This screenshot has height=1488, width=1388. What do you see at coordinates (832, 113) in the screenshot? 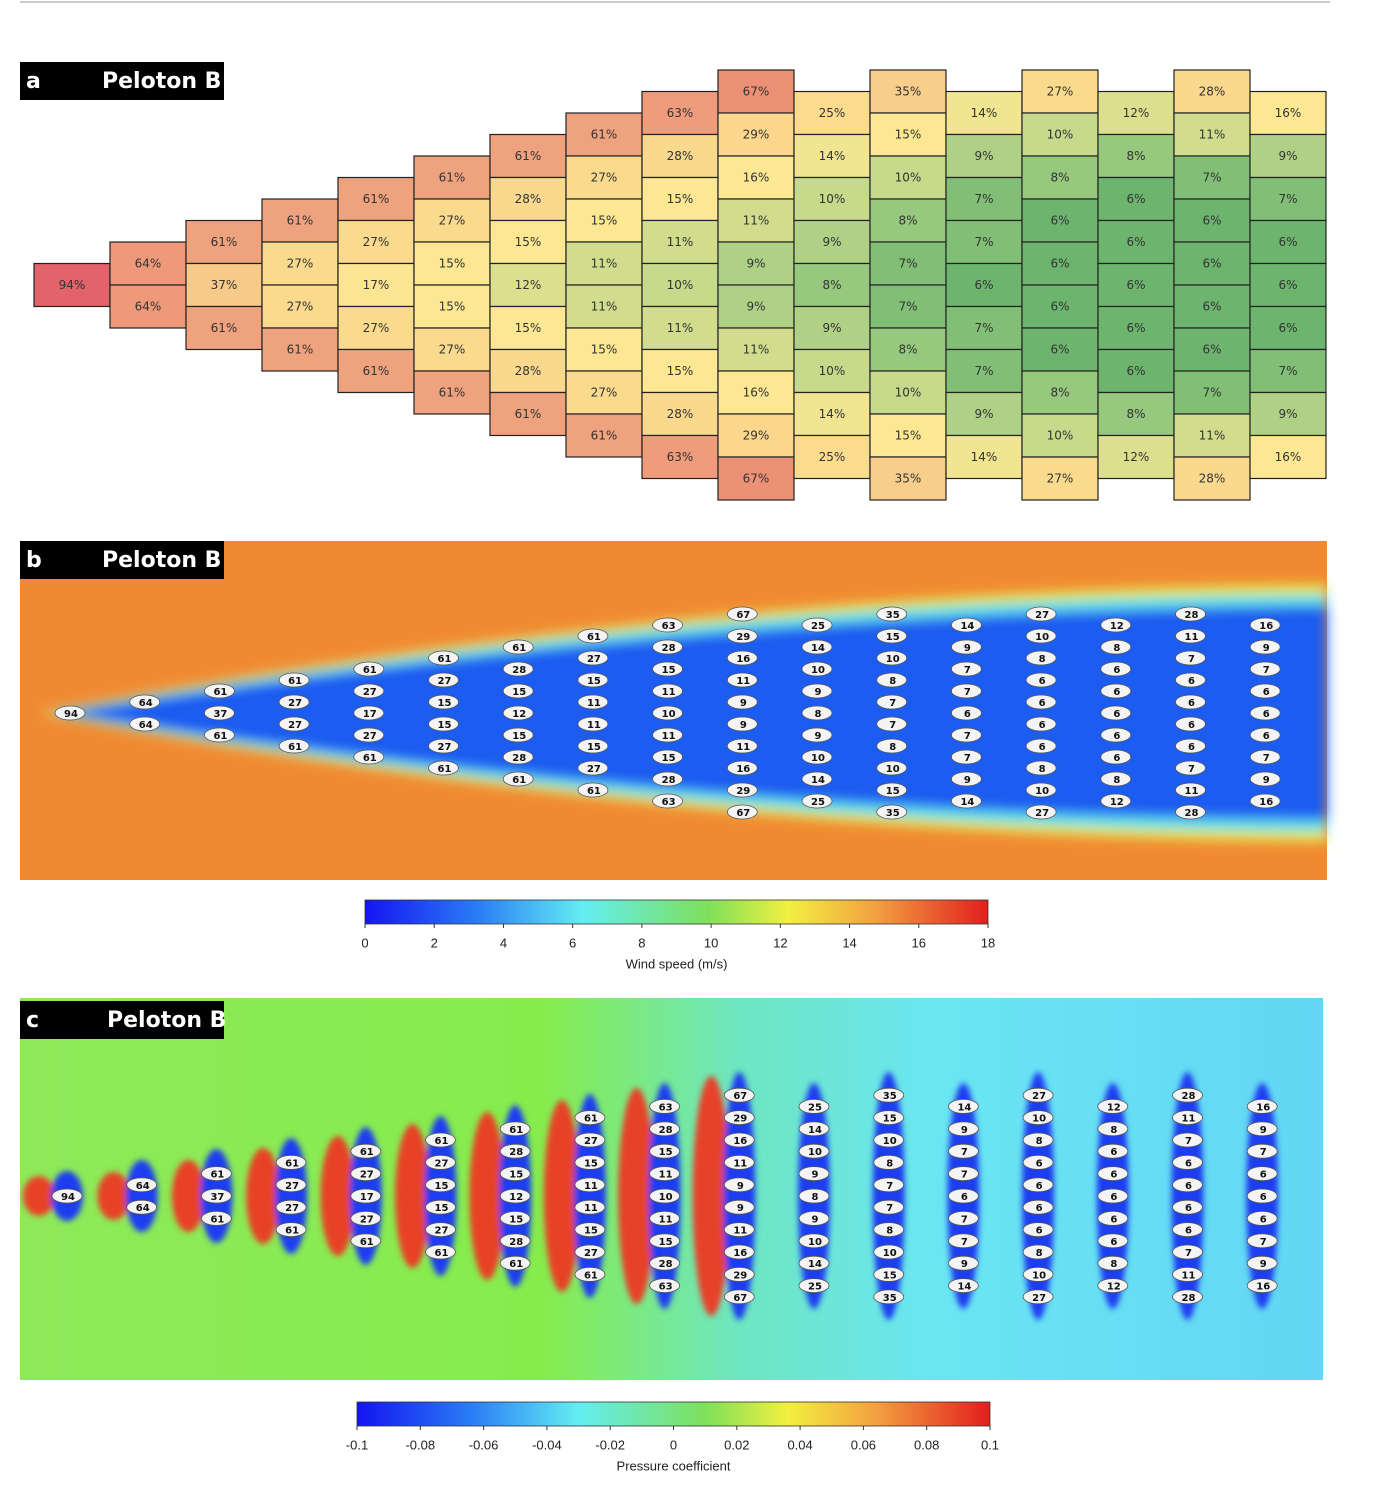
I see `cell-label: 25%` at bounding box center [832, 113].